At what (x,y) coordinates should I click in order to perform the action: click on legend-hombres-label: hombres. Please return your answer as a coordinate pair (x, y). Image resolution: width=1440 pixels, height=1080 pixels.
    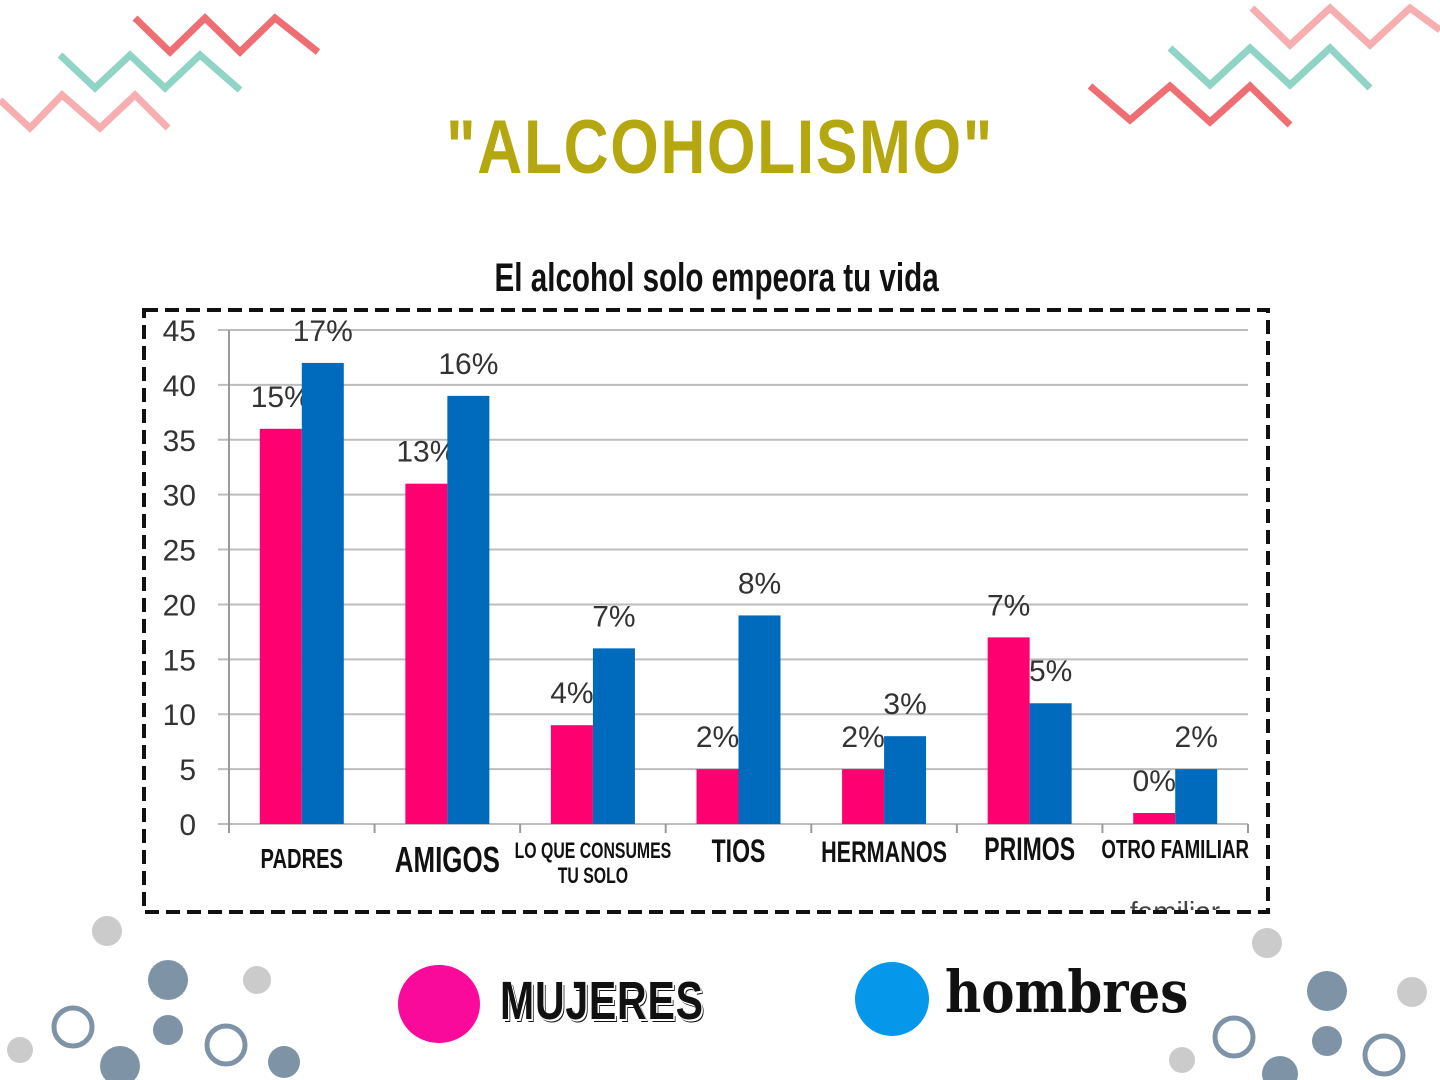
    Looking at the image, I should click on (1067, 992).